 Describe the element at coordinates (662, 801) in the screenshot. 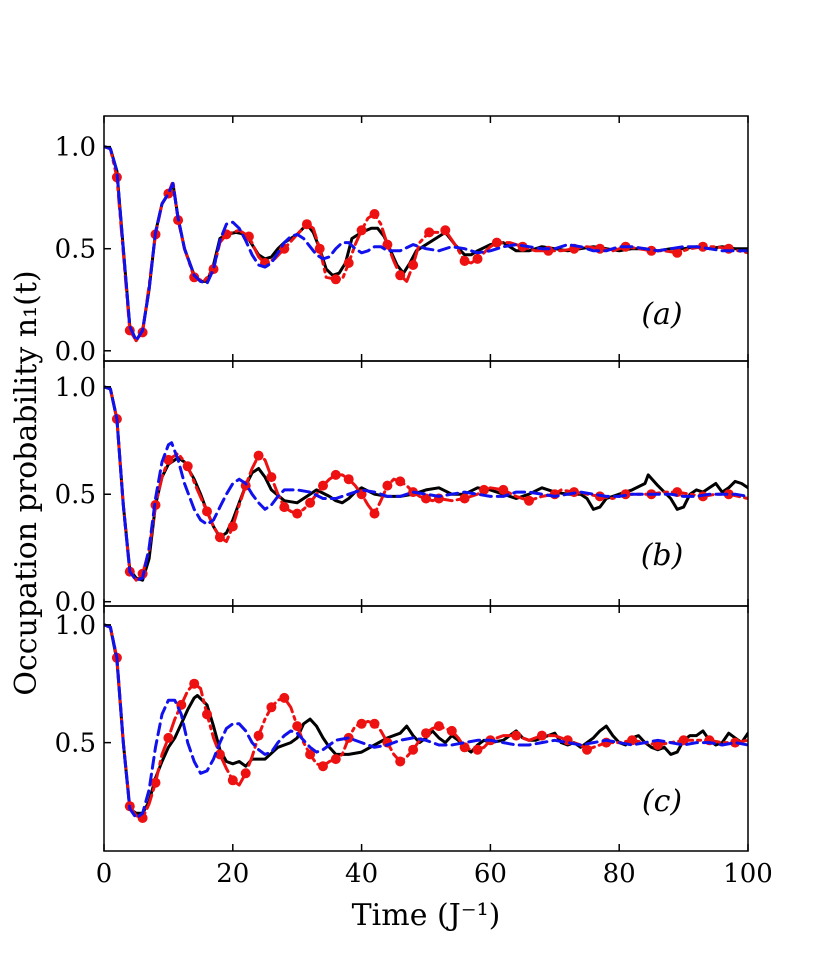

I see `panel-tag-c: (c)` at that location.